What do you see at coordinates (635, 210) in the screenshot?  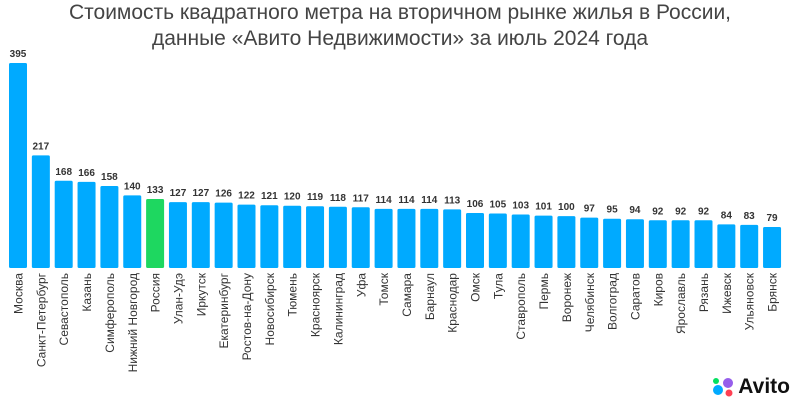 I see `data-label: 94` at bounding box center [635, 210].